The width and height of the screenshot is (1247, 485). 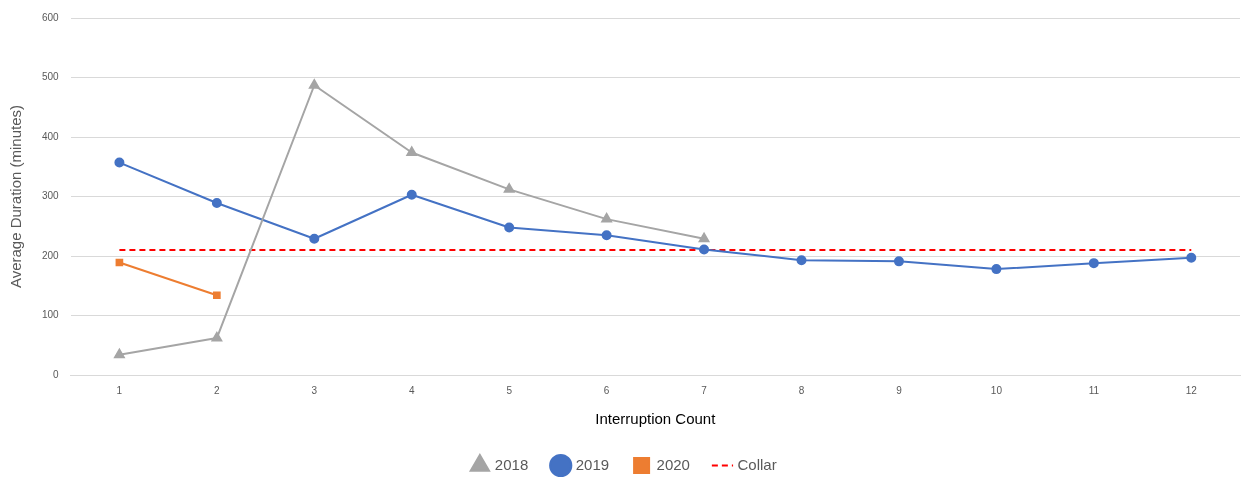 What do you see at coordinates (592, 464) in the screenshot?
I see `legend-label: 2019` at bounding box center [592, 464].